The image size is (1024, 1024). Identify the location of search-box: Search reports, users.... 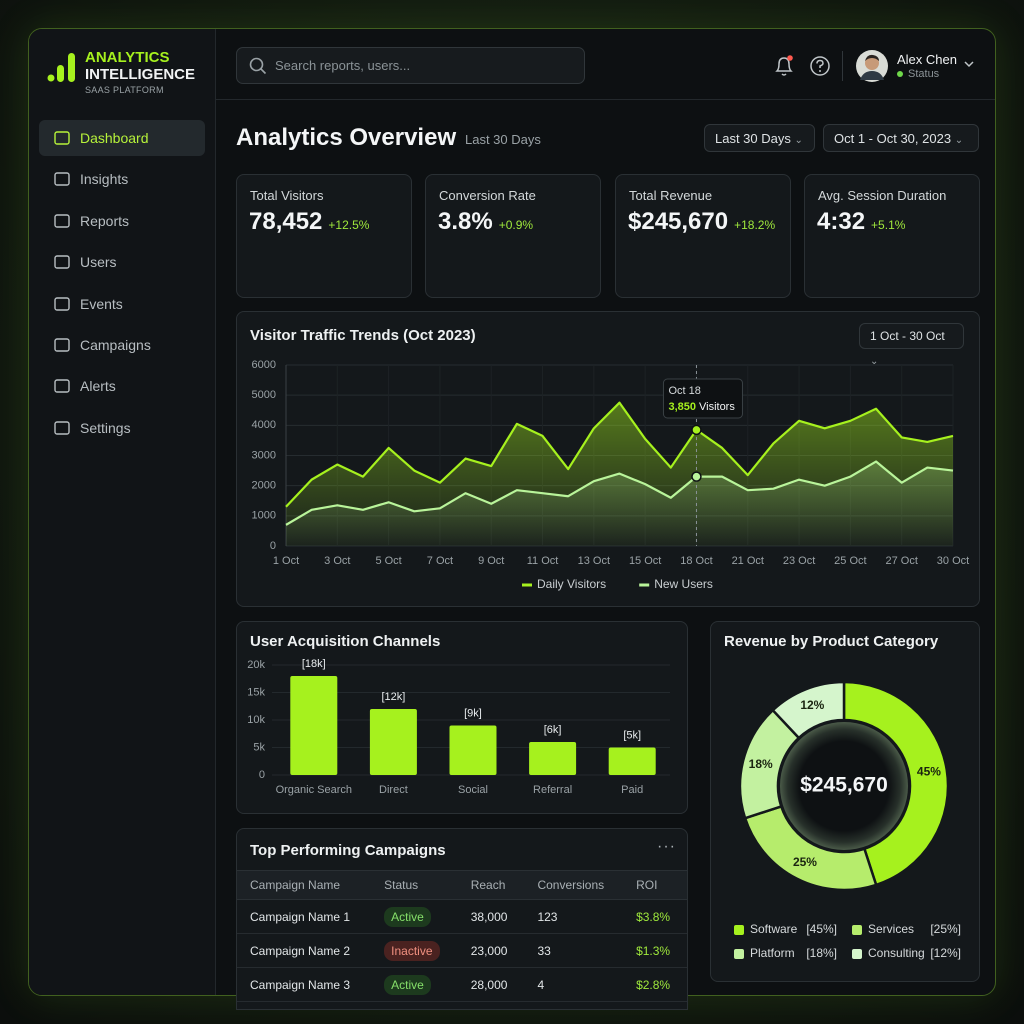
(410, 65).